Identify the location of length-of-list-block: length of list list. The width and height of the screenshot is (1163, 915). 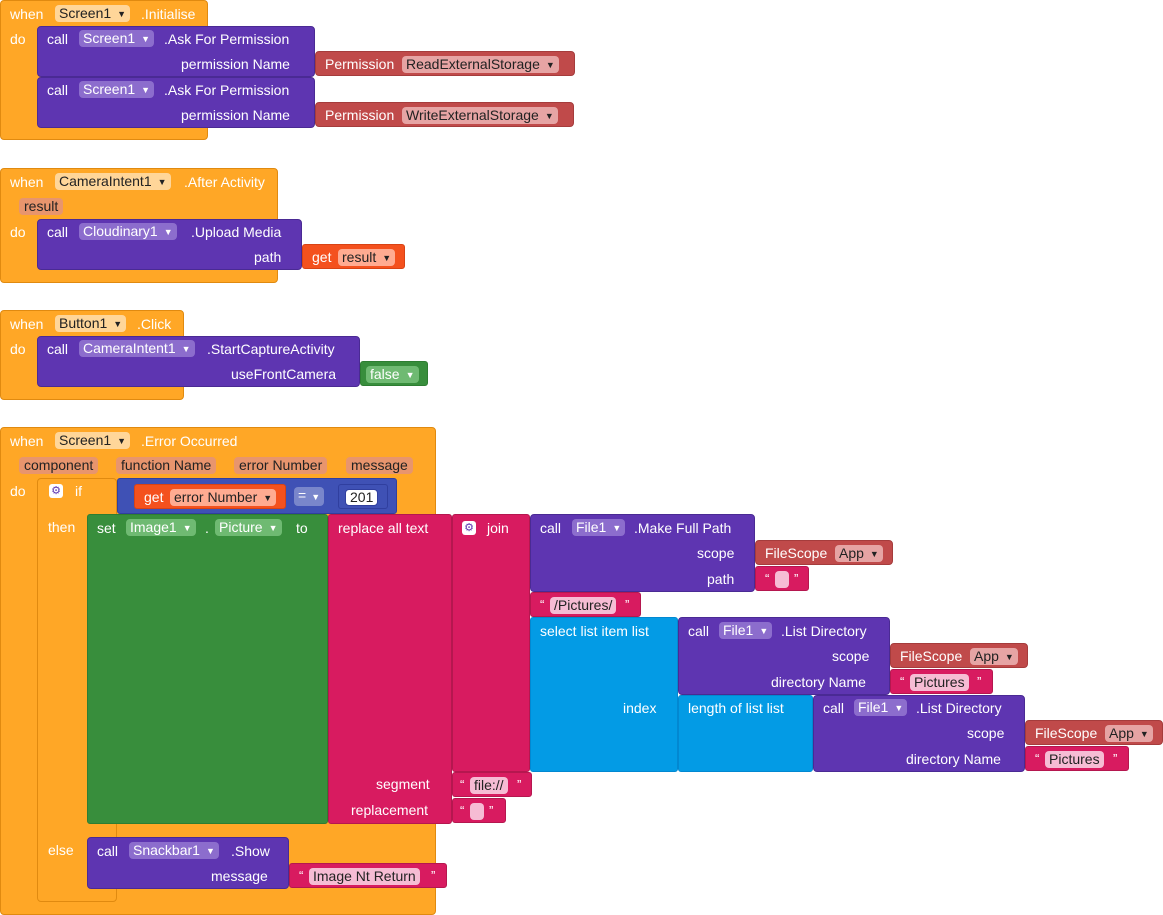
(745, 733).